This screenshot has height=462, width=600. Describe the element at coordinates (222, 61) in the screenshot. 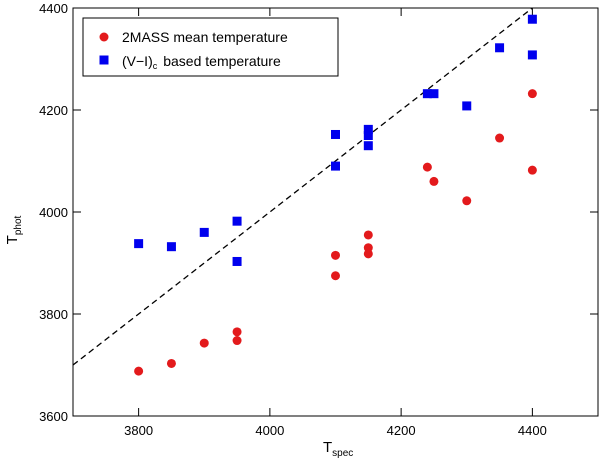

I see `legend-label-vi-suffix: based temperature` at that location.